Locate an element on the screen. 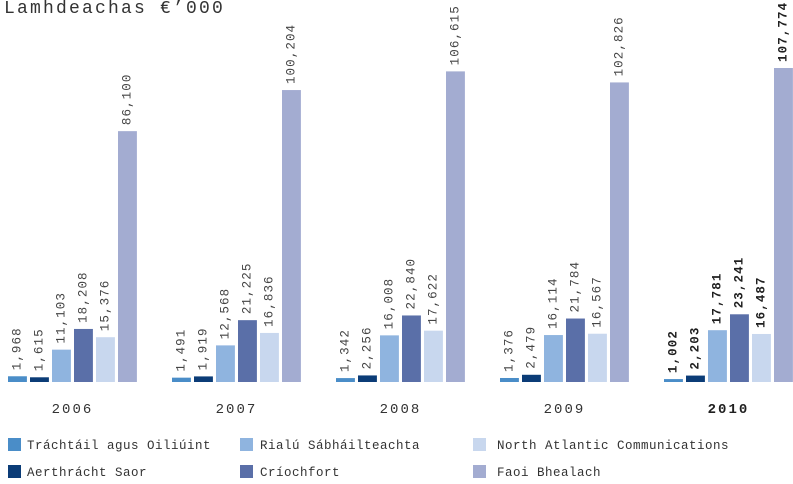 The width and height of the screenshot is (793, 484). value-label-2008-aerthracht-saor: 2,256 is located at coordinates (367, 347).